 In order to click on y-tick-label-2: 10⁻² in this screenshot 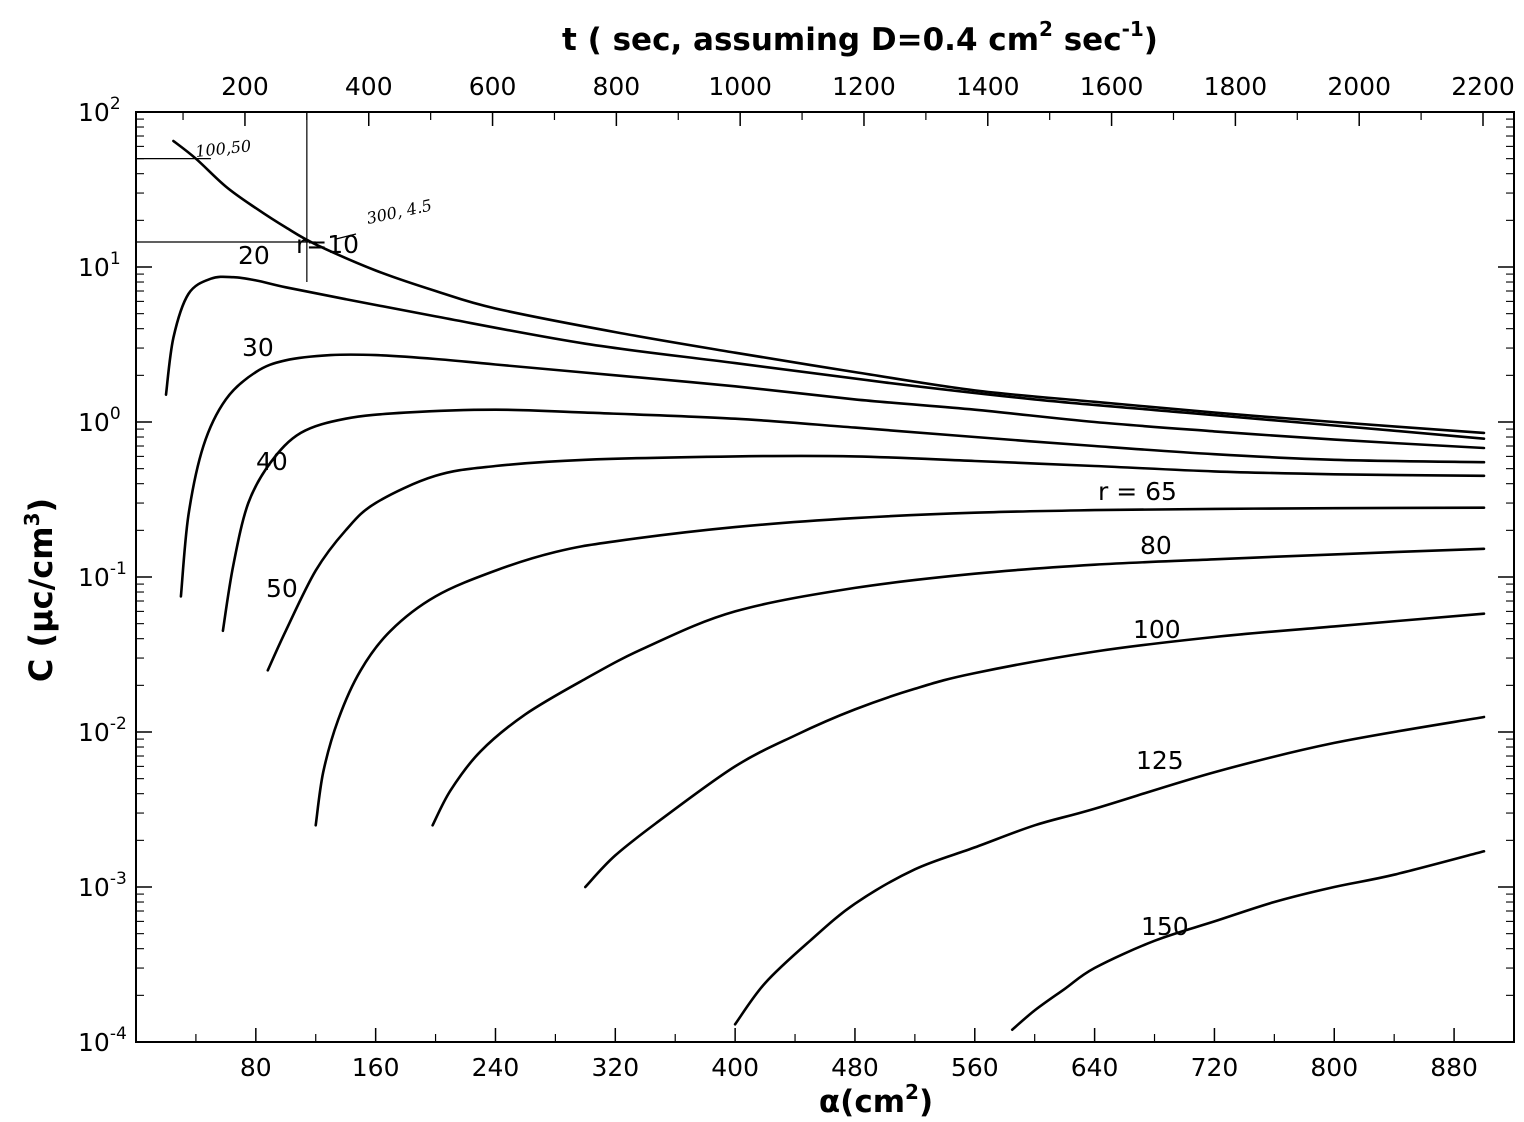, I will do `click(102, 730)`.